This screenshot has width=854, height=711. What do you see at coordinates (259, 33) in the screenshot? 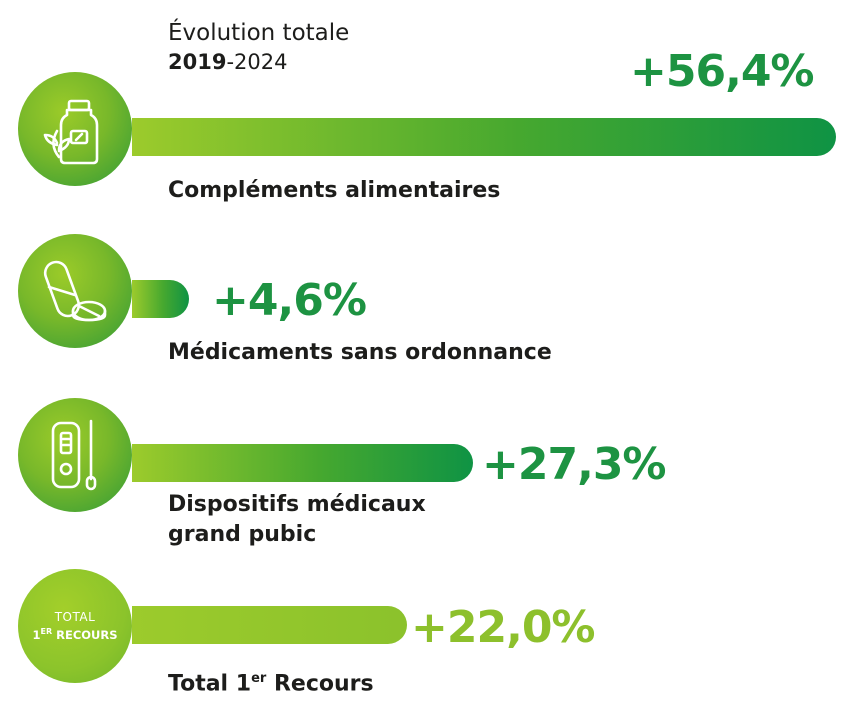
I see `chart-title: Évolution totale` at bounding box center [259, 33].